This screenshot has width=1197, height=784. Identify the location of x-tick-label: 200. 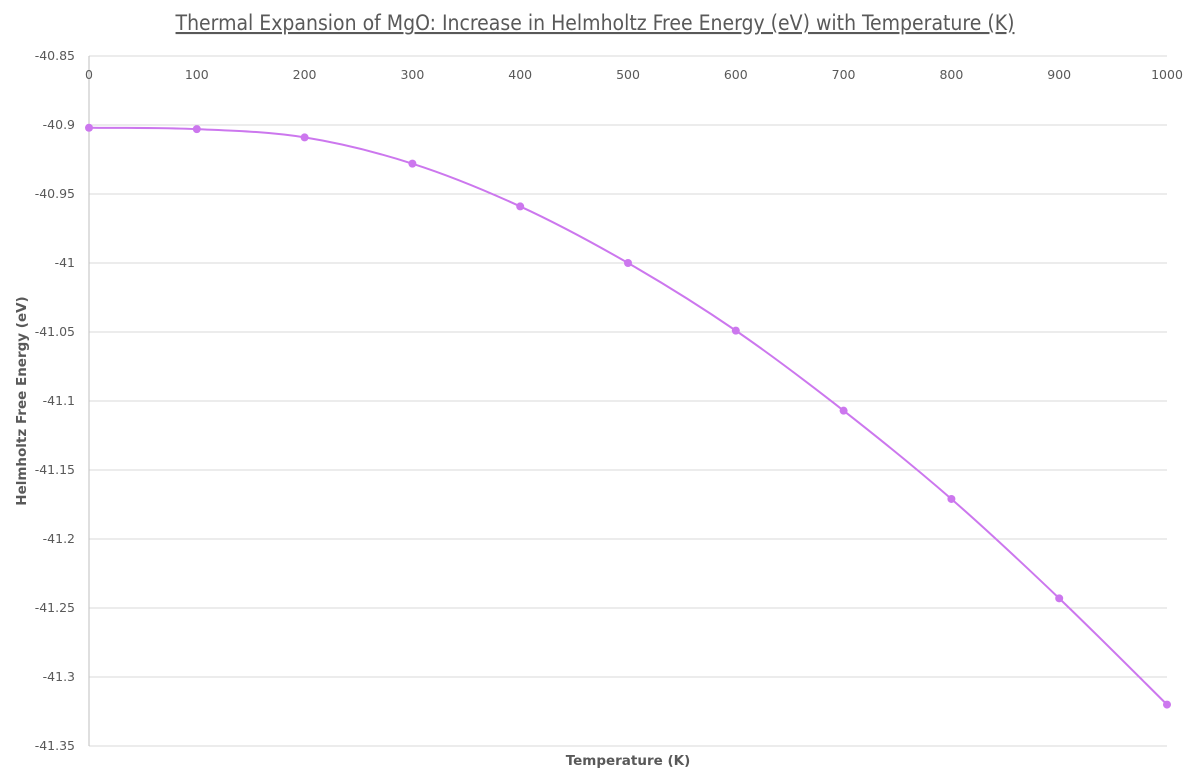
(305, 74).